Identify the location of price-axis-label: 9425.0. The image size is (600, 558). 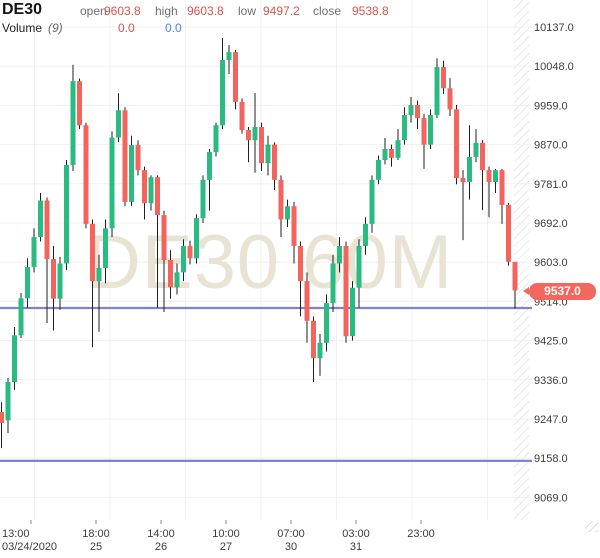
(551, 342).